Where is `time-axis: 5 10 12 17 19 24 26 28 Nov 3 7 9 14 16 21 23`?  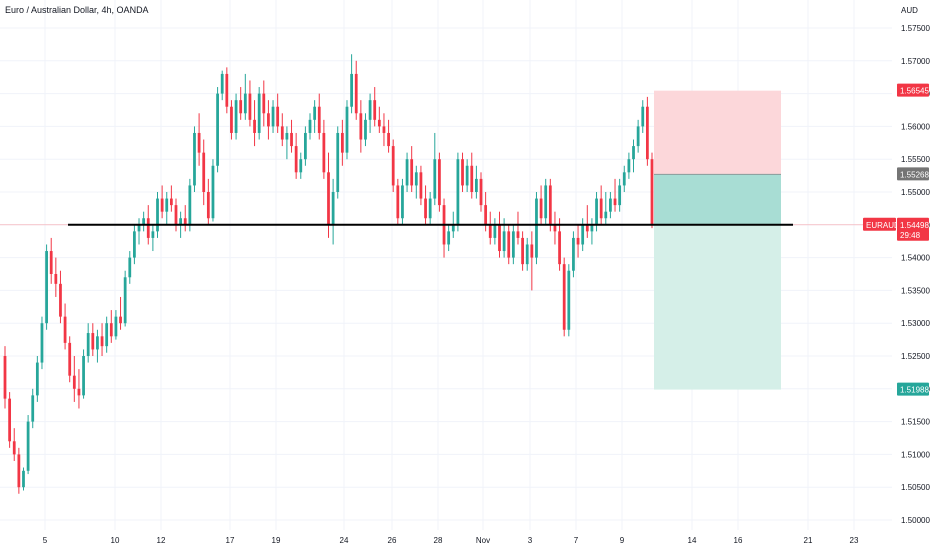
time-axis: 5 10 12 17 19 24 26 28 Nov 3 7 9 14 16 21 23 is located at coordinates (451, 540).